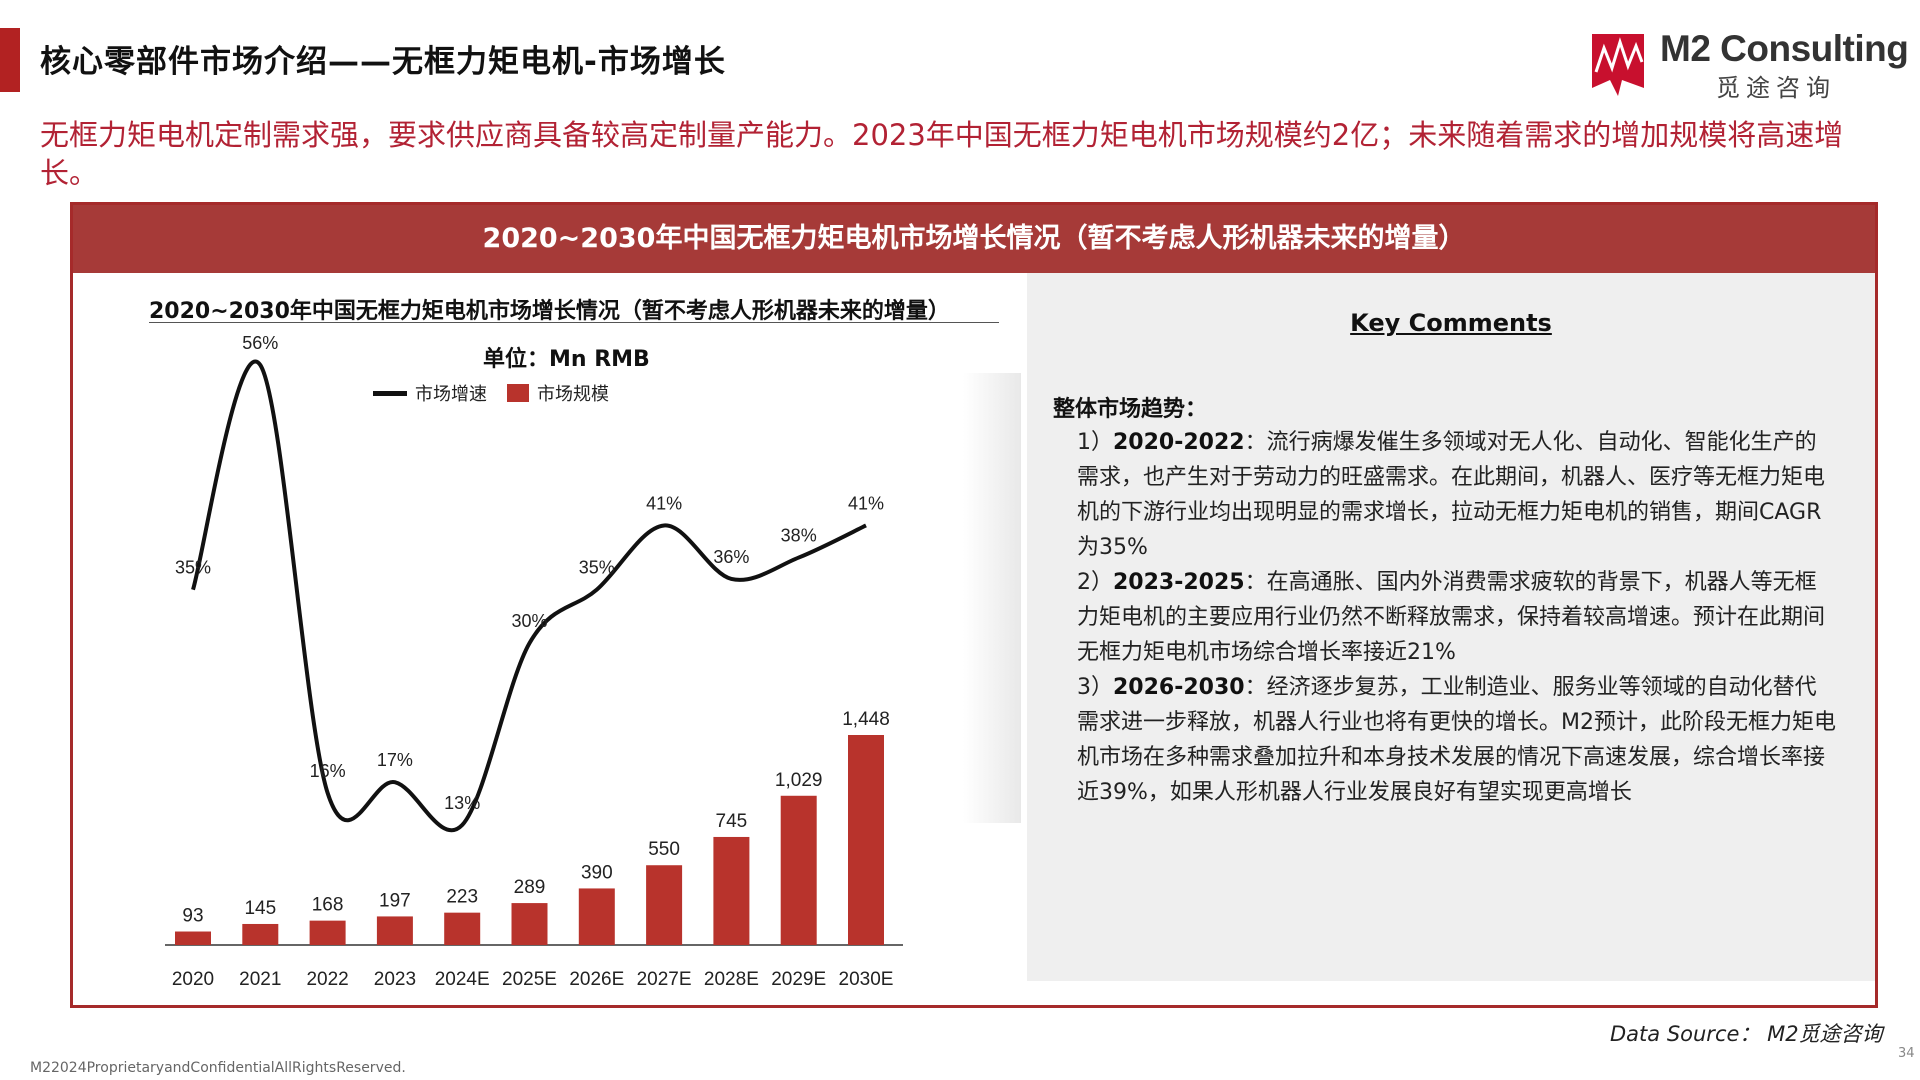  What do you see at coordinates (395, 900) in the screenshot?
I see `bar-value-label: 197` at bounding box center [395, 900].